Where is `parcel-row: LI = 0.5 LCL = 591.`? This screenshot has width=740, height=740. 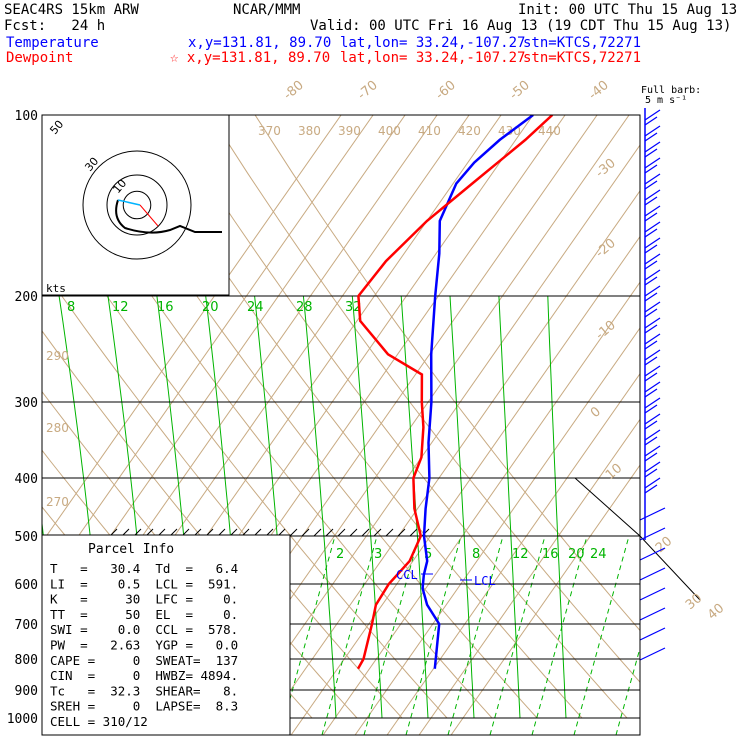 parcel-row: LI = 0.5 LCL = 591. is located at coordinates (144, 583).